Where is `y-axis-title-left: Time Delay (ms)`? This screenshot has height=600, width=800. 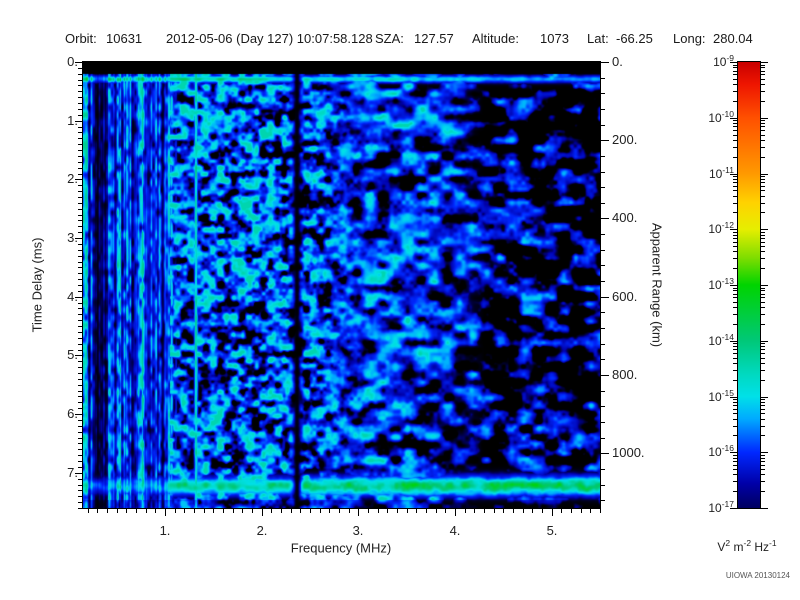
y-axis-title-left: Time Delay (ms) is located at coordinates (37, 285).